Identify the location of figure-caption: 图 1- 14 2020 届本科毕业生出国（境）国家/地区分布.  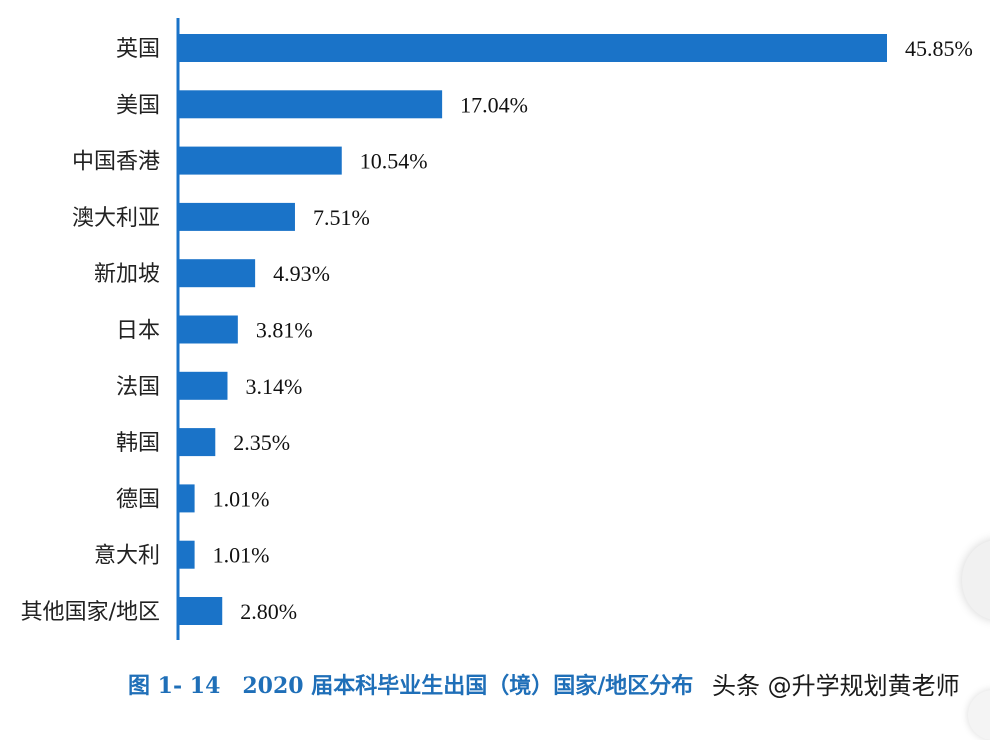
(411, 686).